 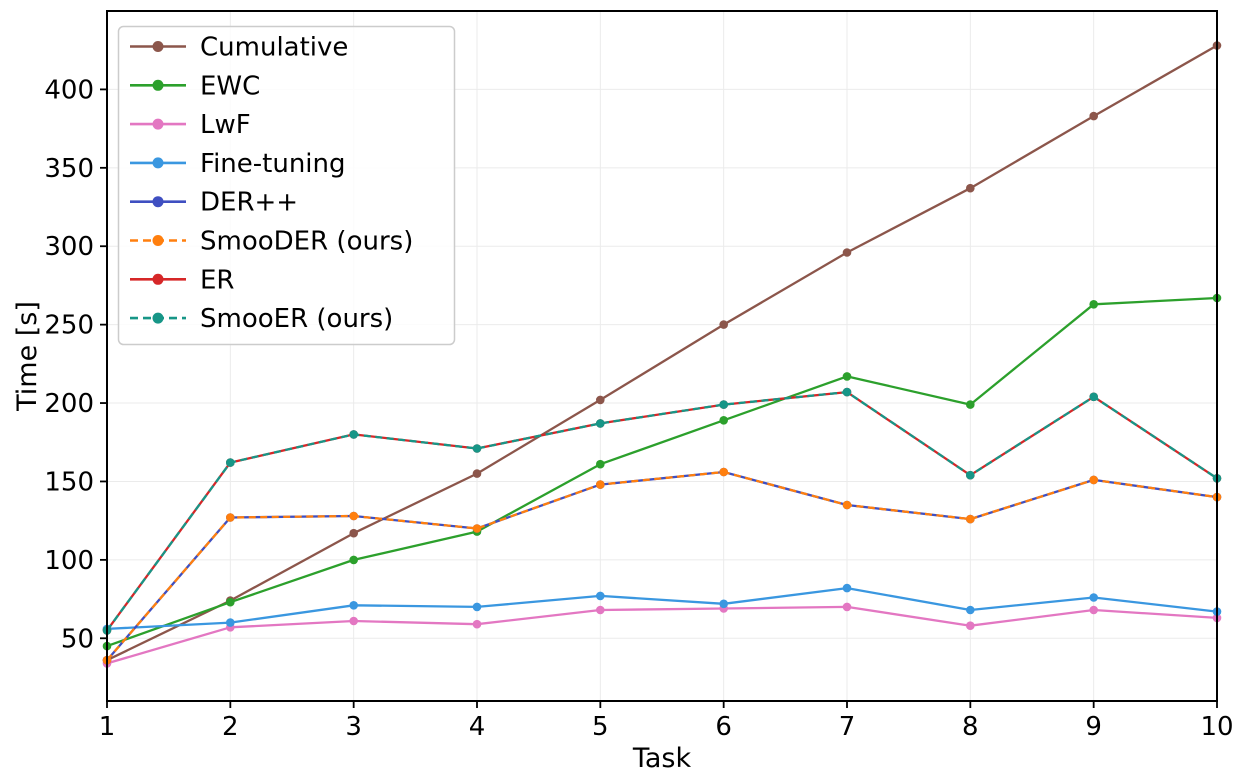 What do you see at coordinates (600, 727) in the screenshot?
I see `x-tick-label: 5` at bounding box center [600, 727].